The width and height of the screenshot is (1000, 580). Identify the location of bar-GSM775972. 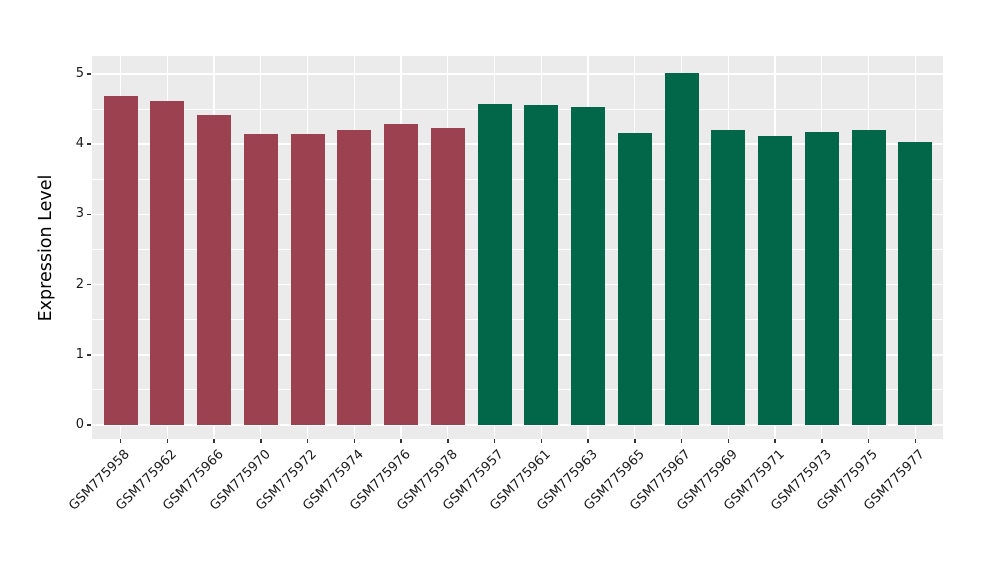
(307, 279).